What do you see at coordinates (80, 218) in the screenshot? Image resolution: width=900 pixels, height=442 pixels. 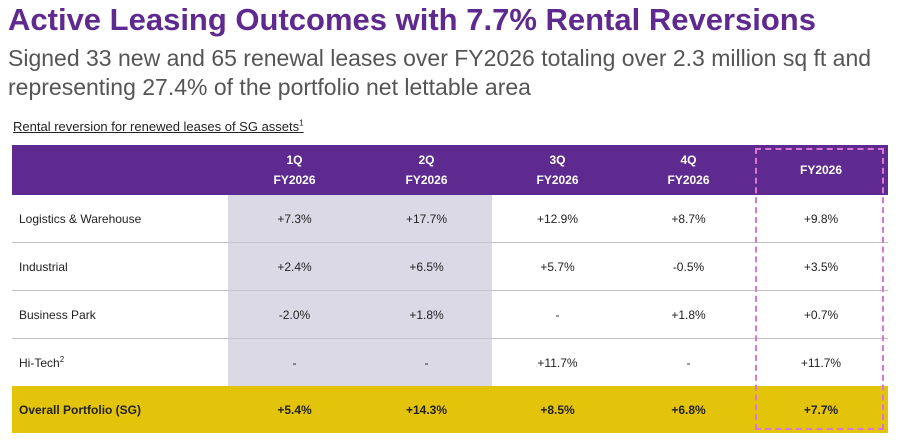 I see `row-label: Logistics & Warehouse` at bounding box center [80, 218].